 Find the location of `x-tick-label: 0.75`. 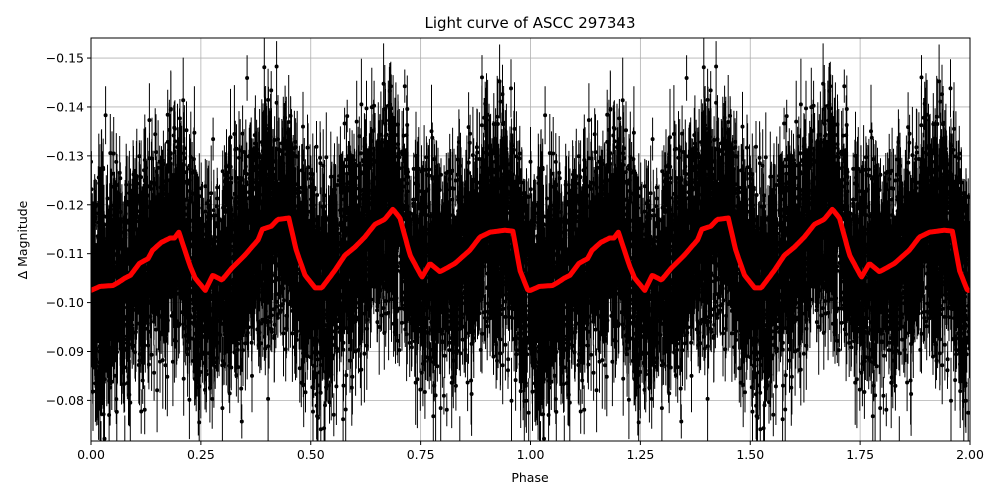

x-tick-label: 0.75 is located at coordinates (421, 454).